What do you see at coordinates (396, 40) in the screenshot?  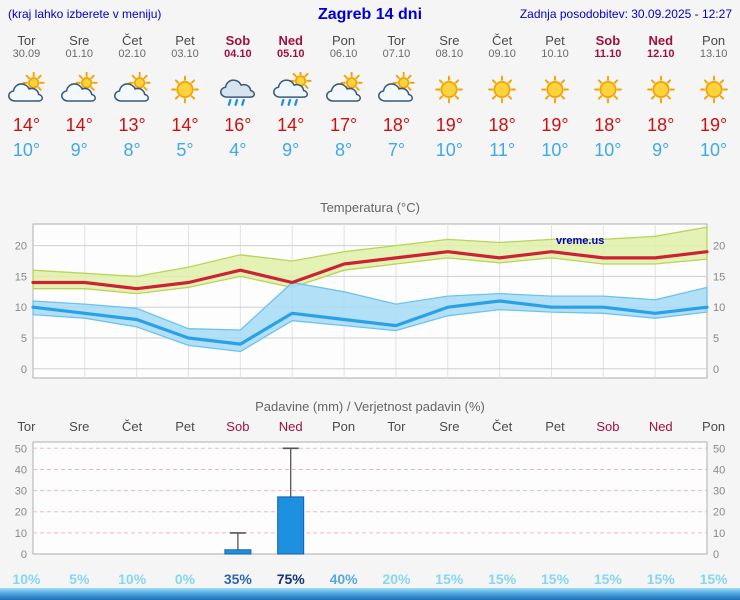 I see `day-name: Tor` at bounding box center [396, 40].